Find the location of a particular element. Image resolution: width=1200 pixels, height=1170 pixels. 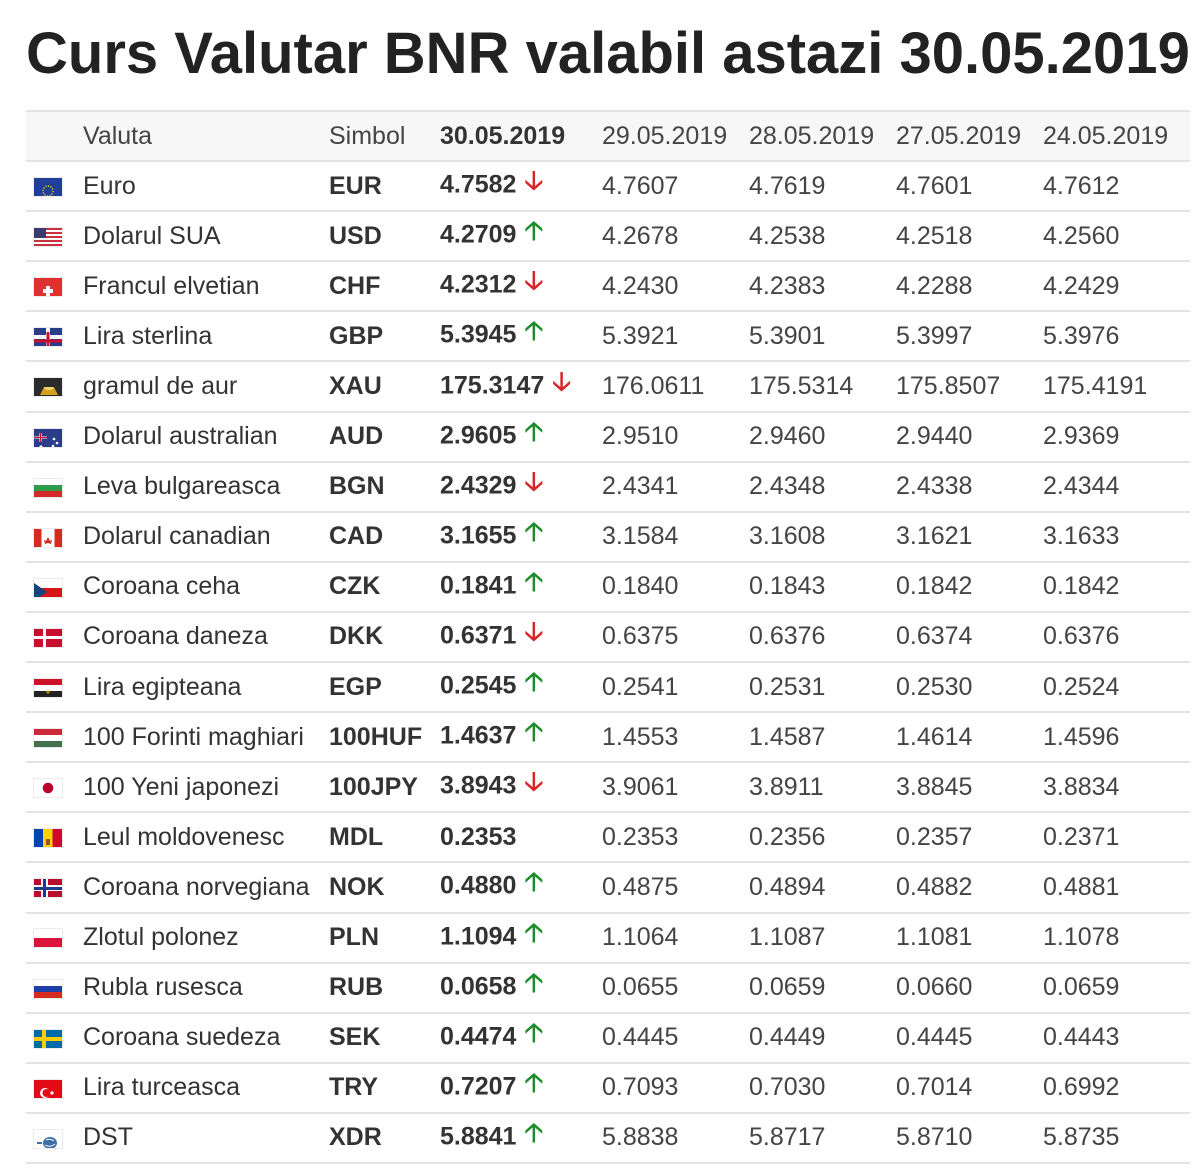

rate-previous: 0.2357 is located at coordinates (969, 837).